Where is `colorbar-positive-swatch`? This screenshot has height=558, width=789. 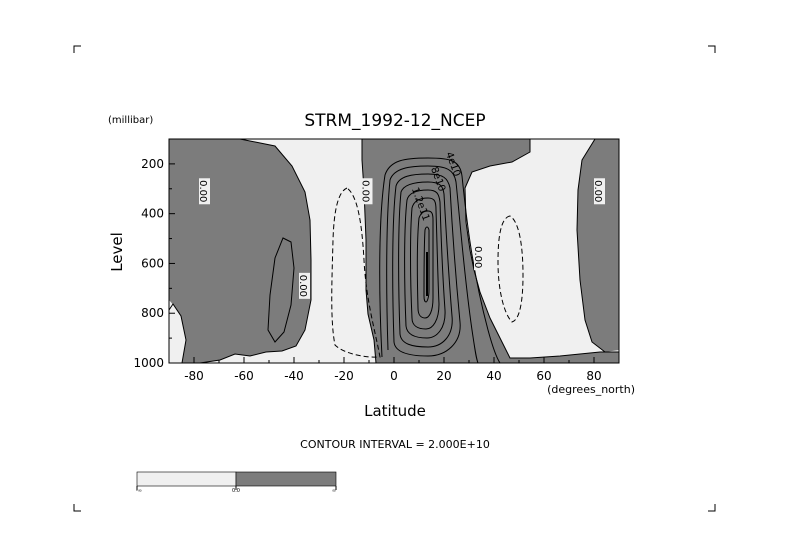 colorbar-positive-swatch is located at coordinates (286, 479).